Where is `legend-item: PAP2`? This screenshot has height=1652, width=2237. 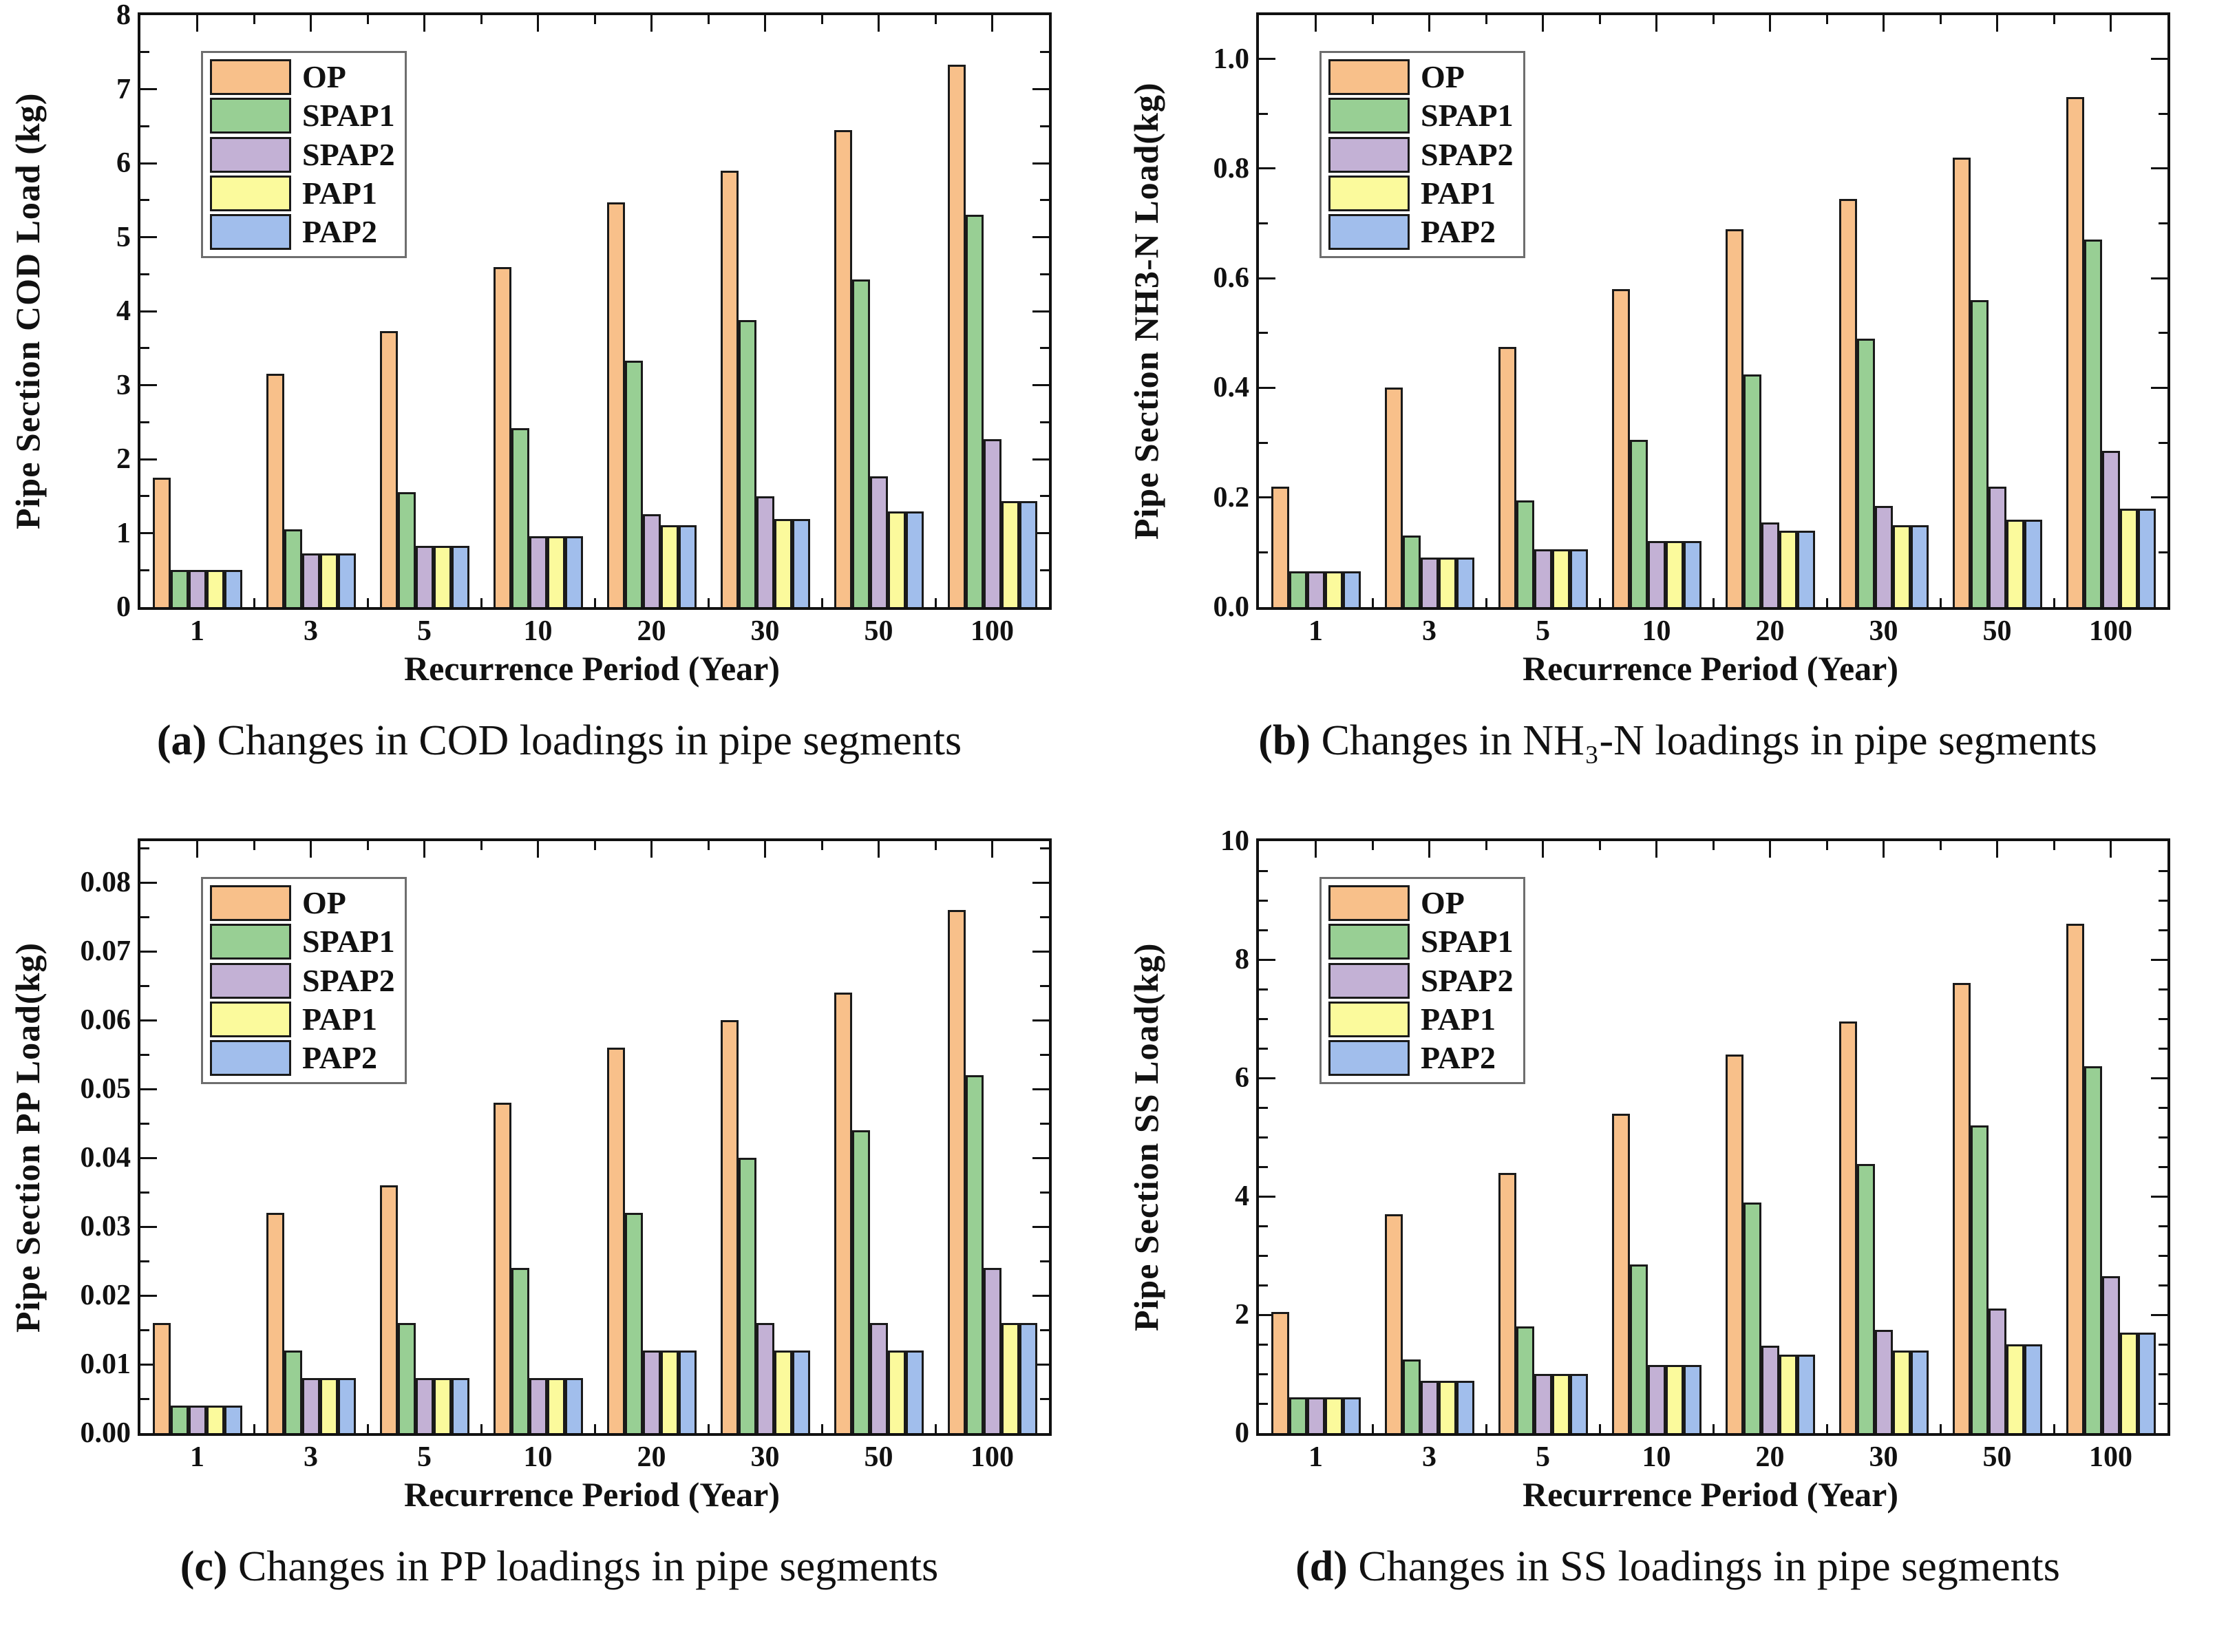 legend-item: PAP2 is located at coordinates (302, 1058).